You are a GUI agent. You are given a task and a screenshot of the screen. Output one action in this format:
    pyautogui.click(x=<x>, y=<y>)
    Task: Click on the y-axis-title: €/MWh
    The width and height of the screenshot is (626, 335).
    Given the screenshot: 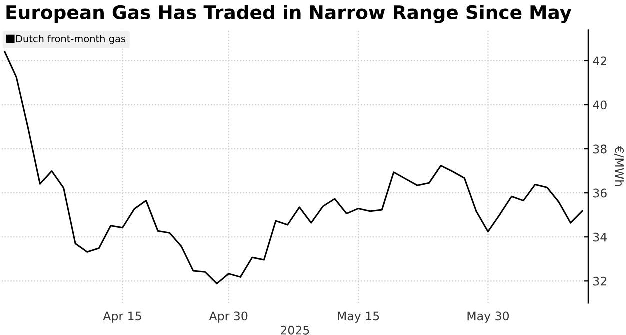 What is the action you would take?
    pyautogui.click(x=619, y=166)
    